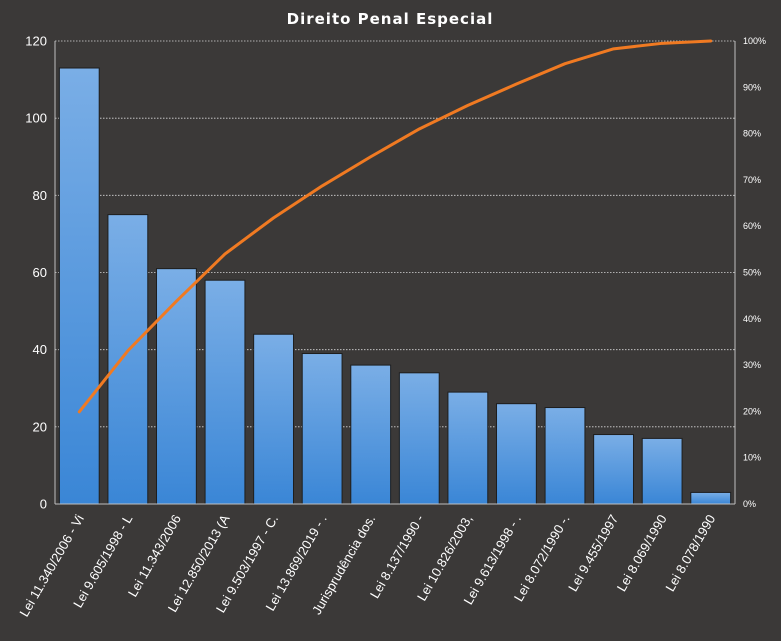 This screenshot has height=641, width=781. Describe the element at coordinates (752, 458) in the screenshot. I see `secondary-y-tick-label: 10%` at that location.